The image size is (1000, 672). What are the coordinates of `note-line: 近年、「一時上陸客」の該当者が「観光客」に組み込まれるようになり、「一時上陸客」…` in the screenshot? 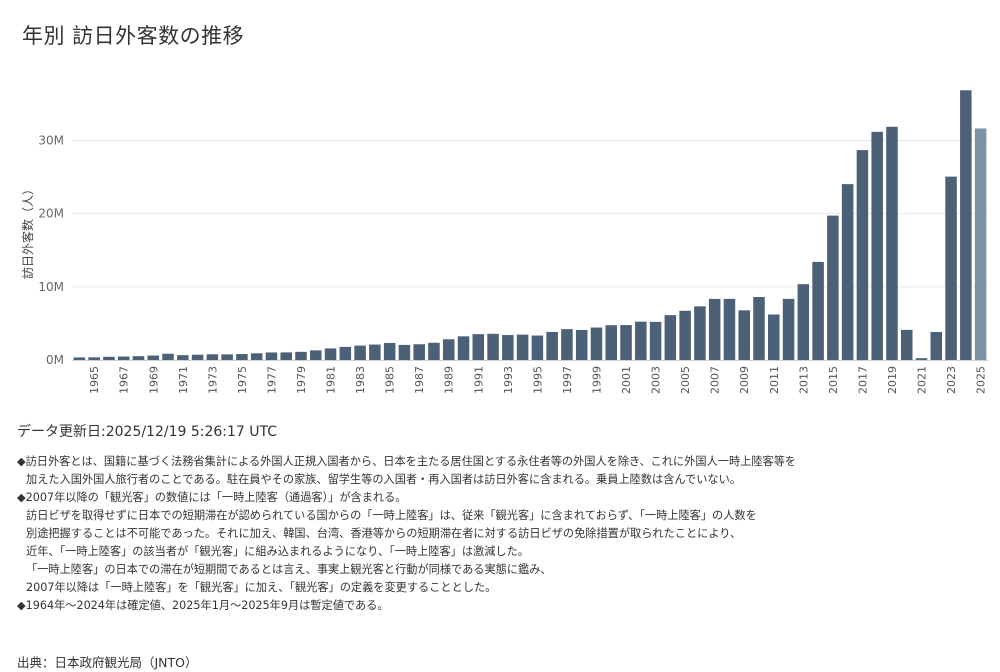 It's located at (277, 551).